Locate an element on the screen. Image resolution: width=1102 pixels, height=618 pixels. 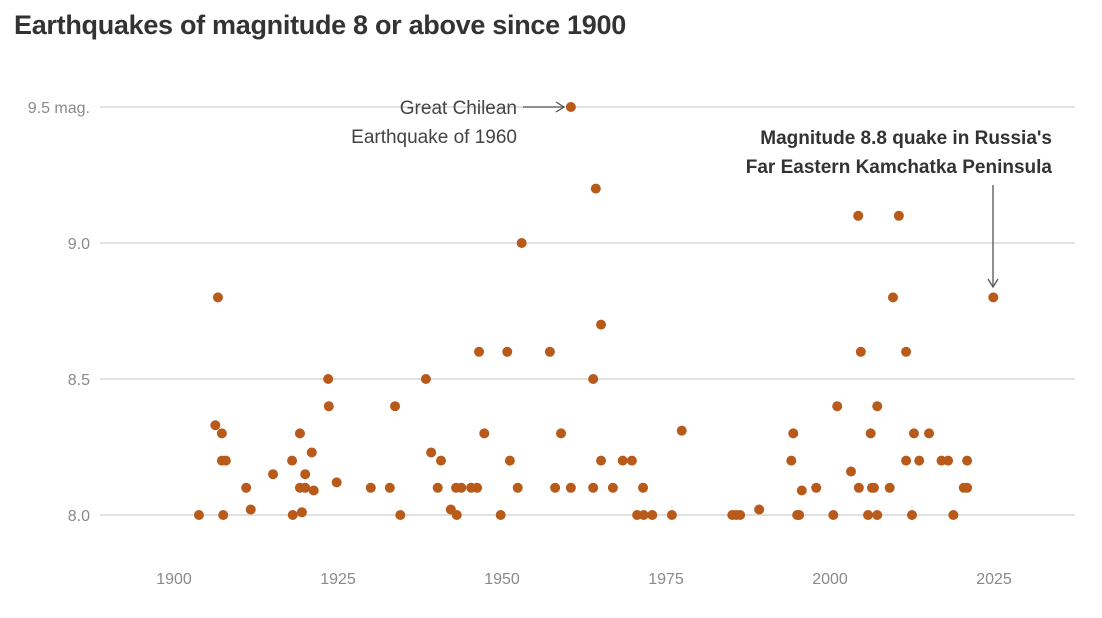
x-tick-label: 1975 is located at coordinates (666, 579).